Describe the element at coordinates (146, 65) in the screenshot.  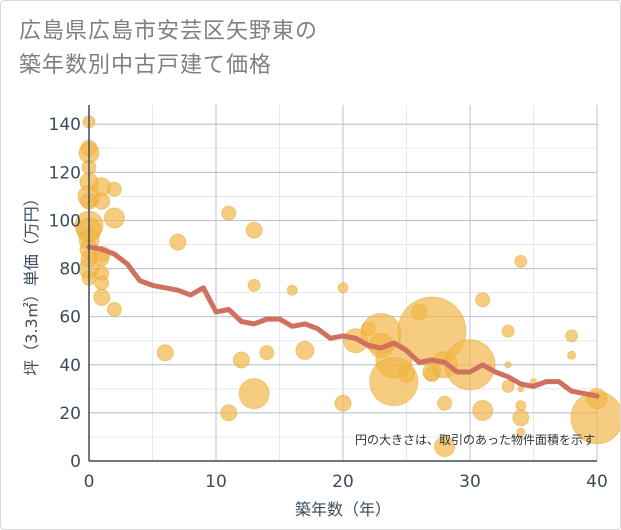
I see `chart-title-line-2: 築年数別中古戸建て価格` at that location.